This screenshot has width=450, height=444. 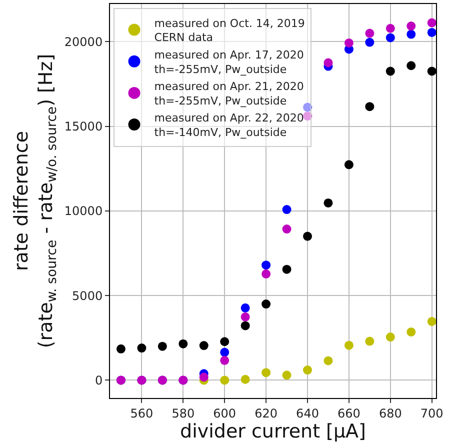 What do you see at coordinates (390, 413) in the screenshot?
I see `x-tick-label: 680` at bounding box center [390, 413].